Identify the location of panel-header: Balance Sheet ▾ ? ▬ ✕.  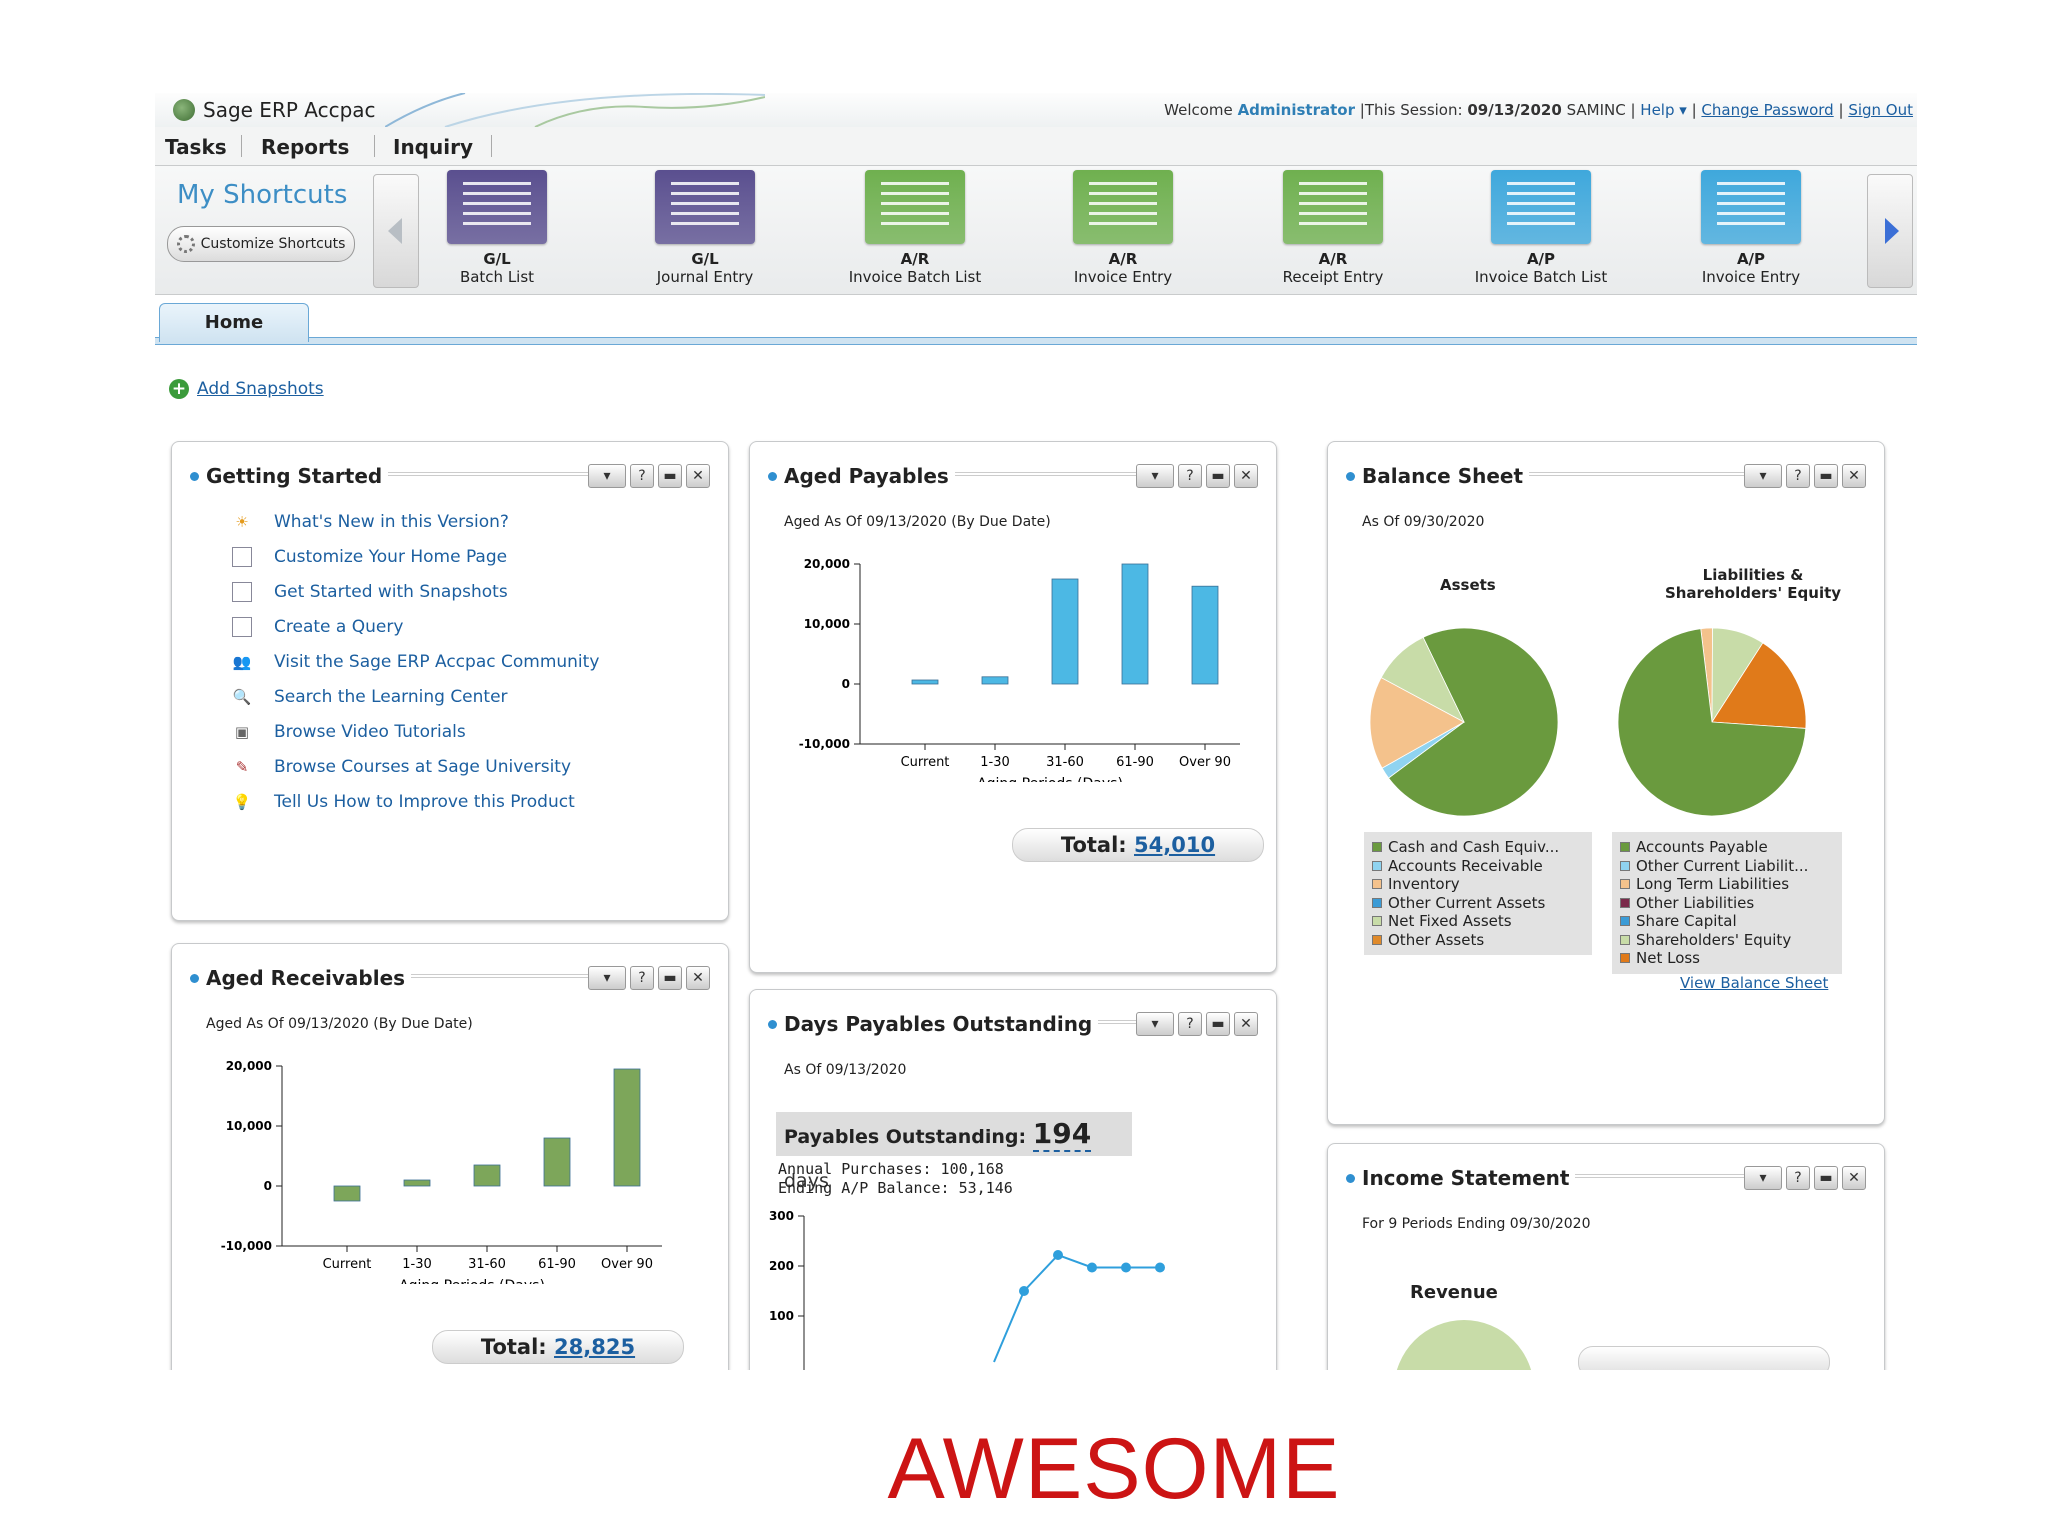
(1606, 476).